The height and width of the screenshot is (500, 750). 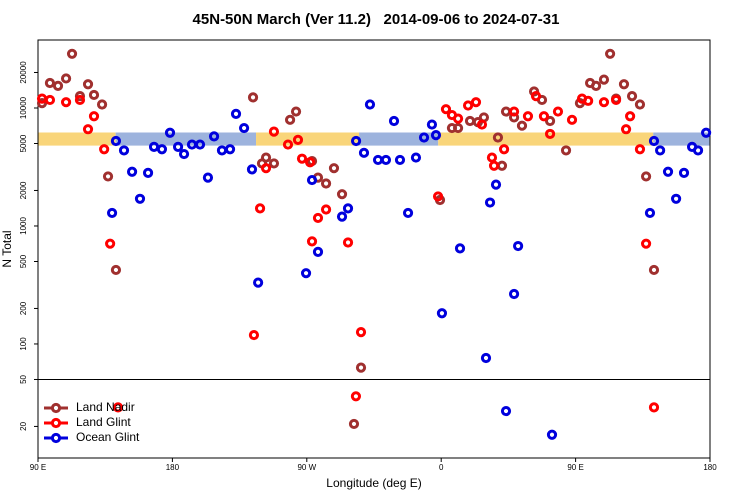 I want to click on x-axis-label: Longitude (deg E), so click(x=373, y=483).